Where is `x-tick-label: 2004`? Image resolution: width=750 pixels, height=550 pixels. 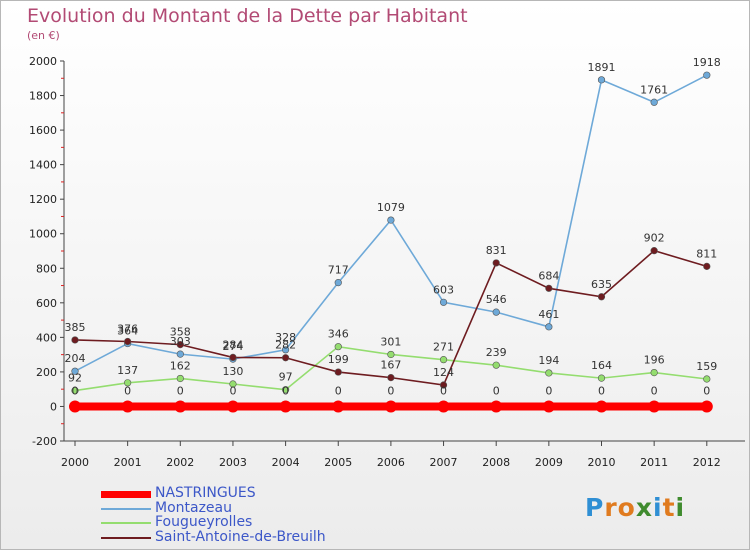 x-tick-label: 2004 is located at coordinates (286, 462).